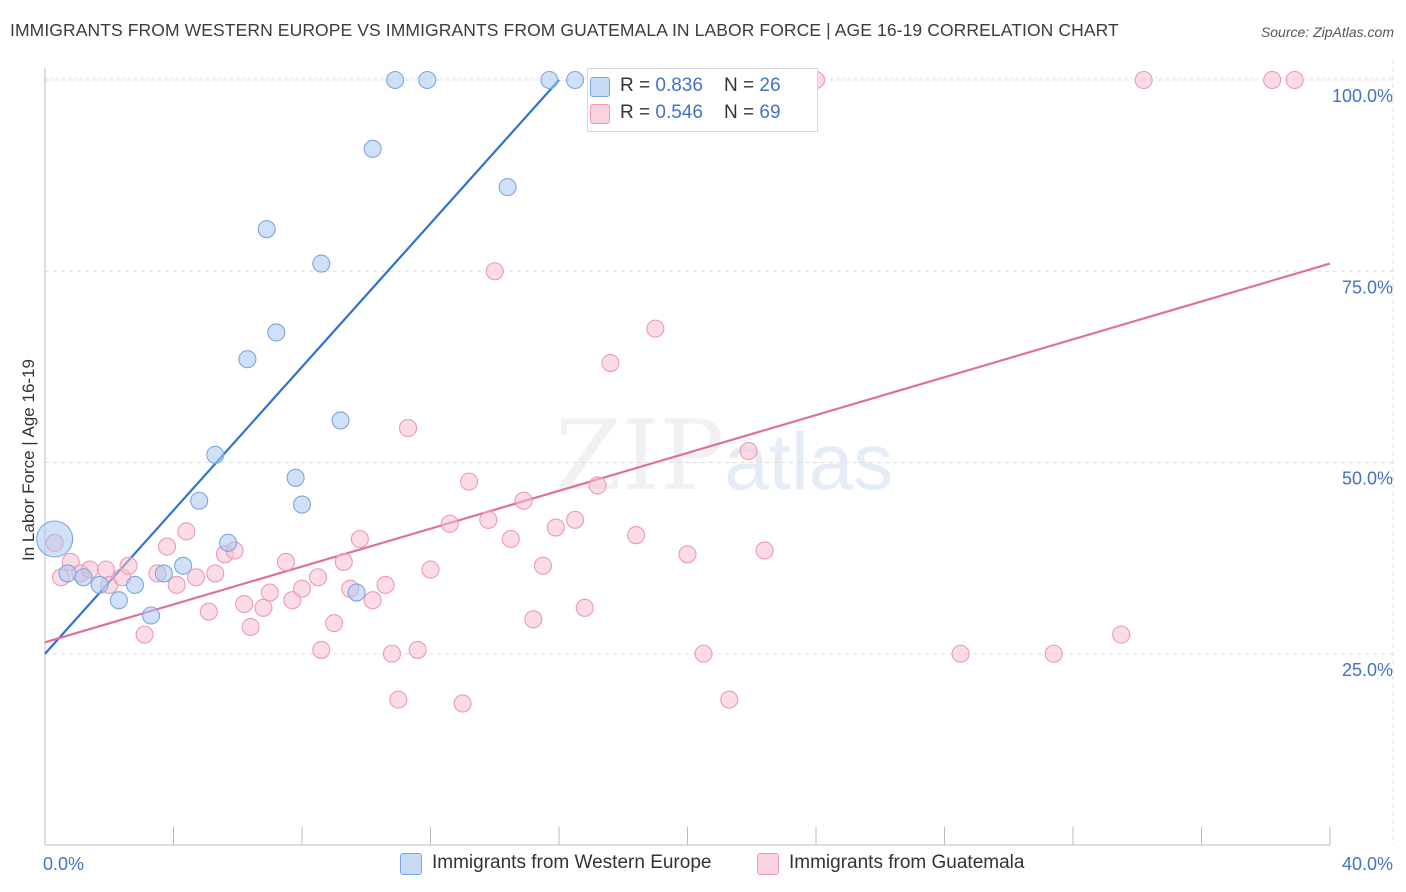 The height and width of the screenshot is (892, 1406). I want to click on stats-legend: R = 0.836 N = 26 R = 0.546 N = 69, so click(702, 100).